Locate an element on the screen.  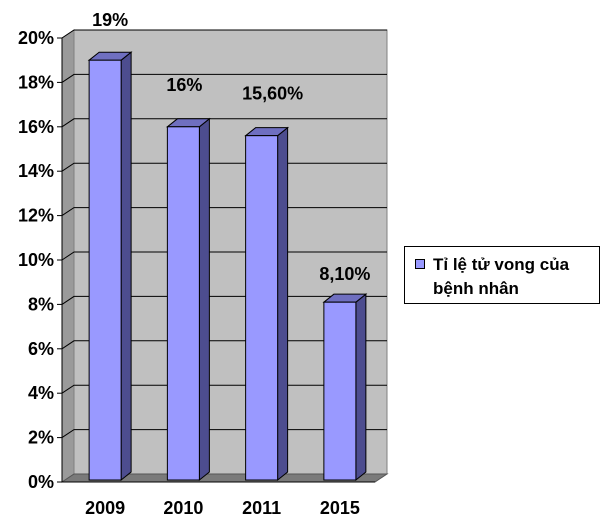
legend-label: Tỉ lệ tử vong của bệnh nhân is located at coordinates (501, 276).